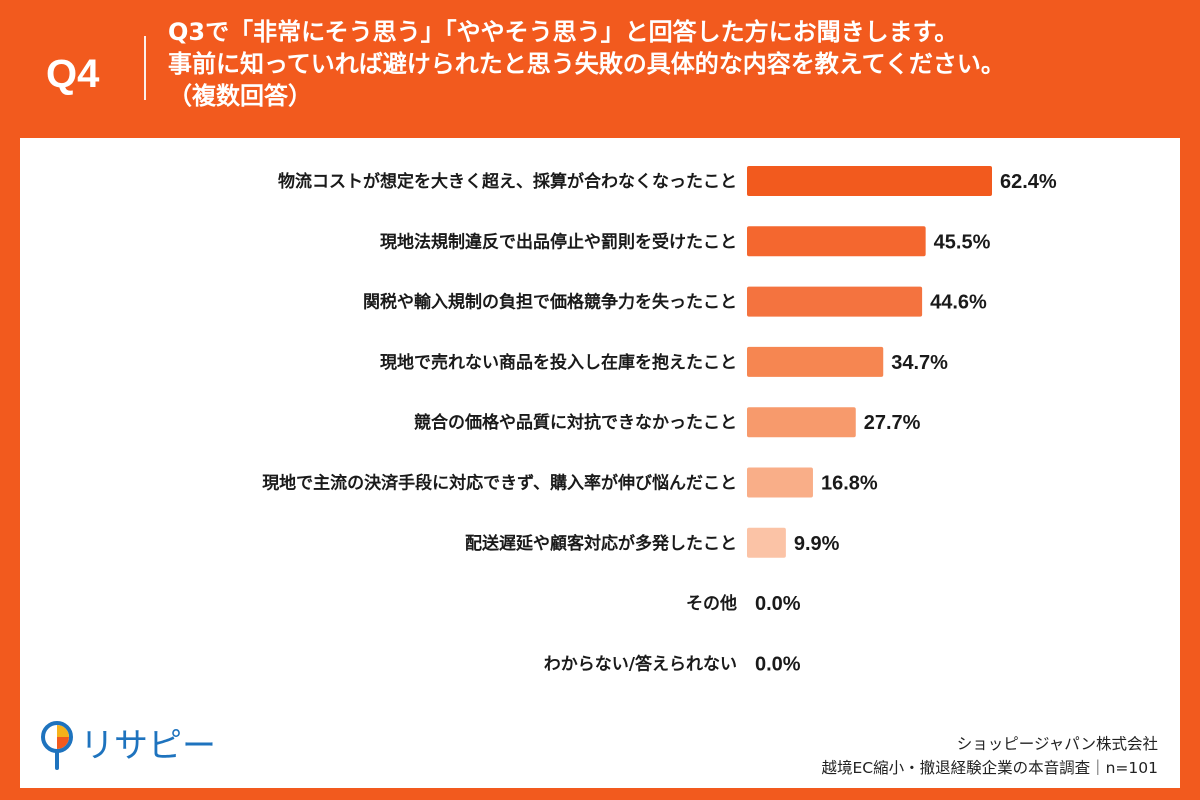  I want to click on value-label: 45.5%, so click(962, 242).